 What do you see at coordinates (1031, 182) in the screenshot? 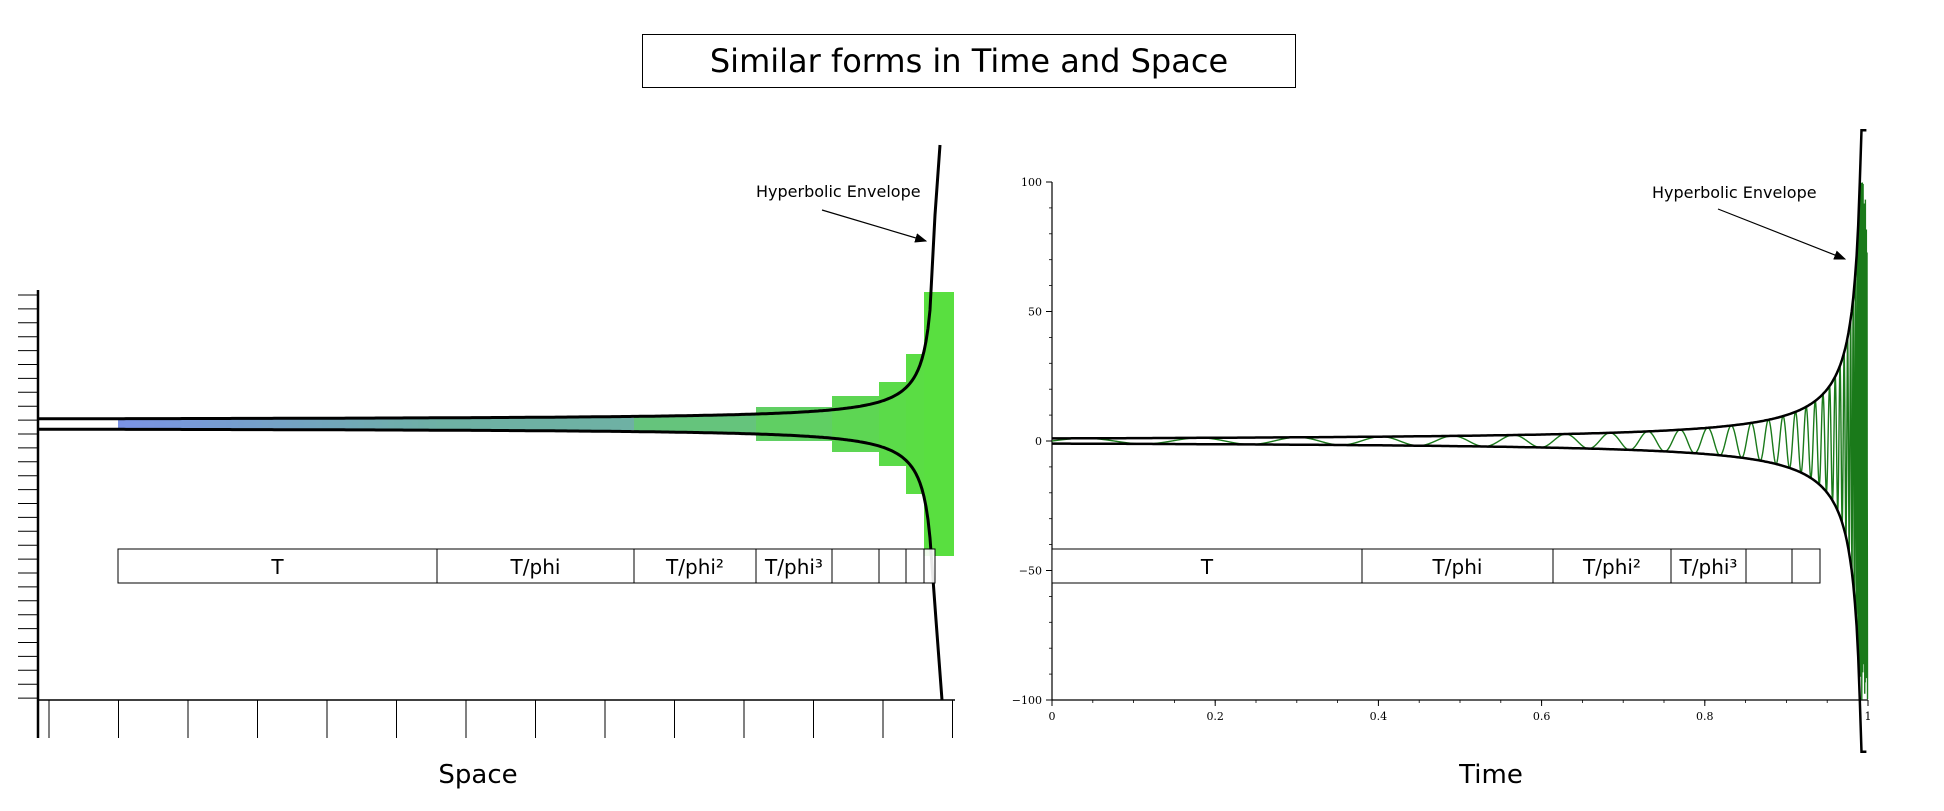
I see `time-y-tick-label: 100` at bounding box center [1031, 182].